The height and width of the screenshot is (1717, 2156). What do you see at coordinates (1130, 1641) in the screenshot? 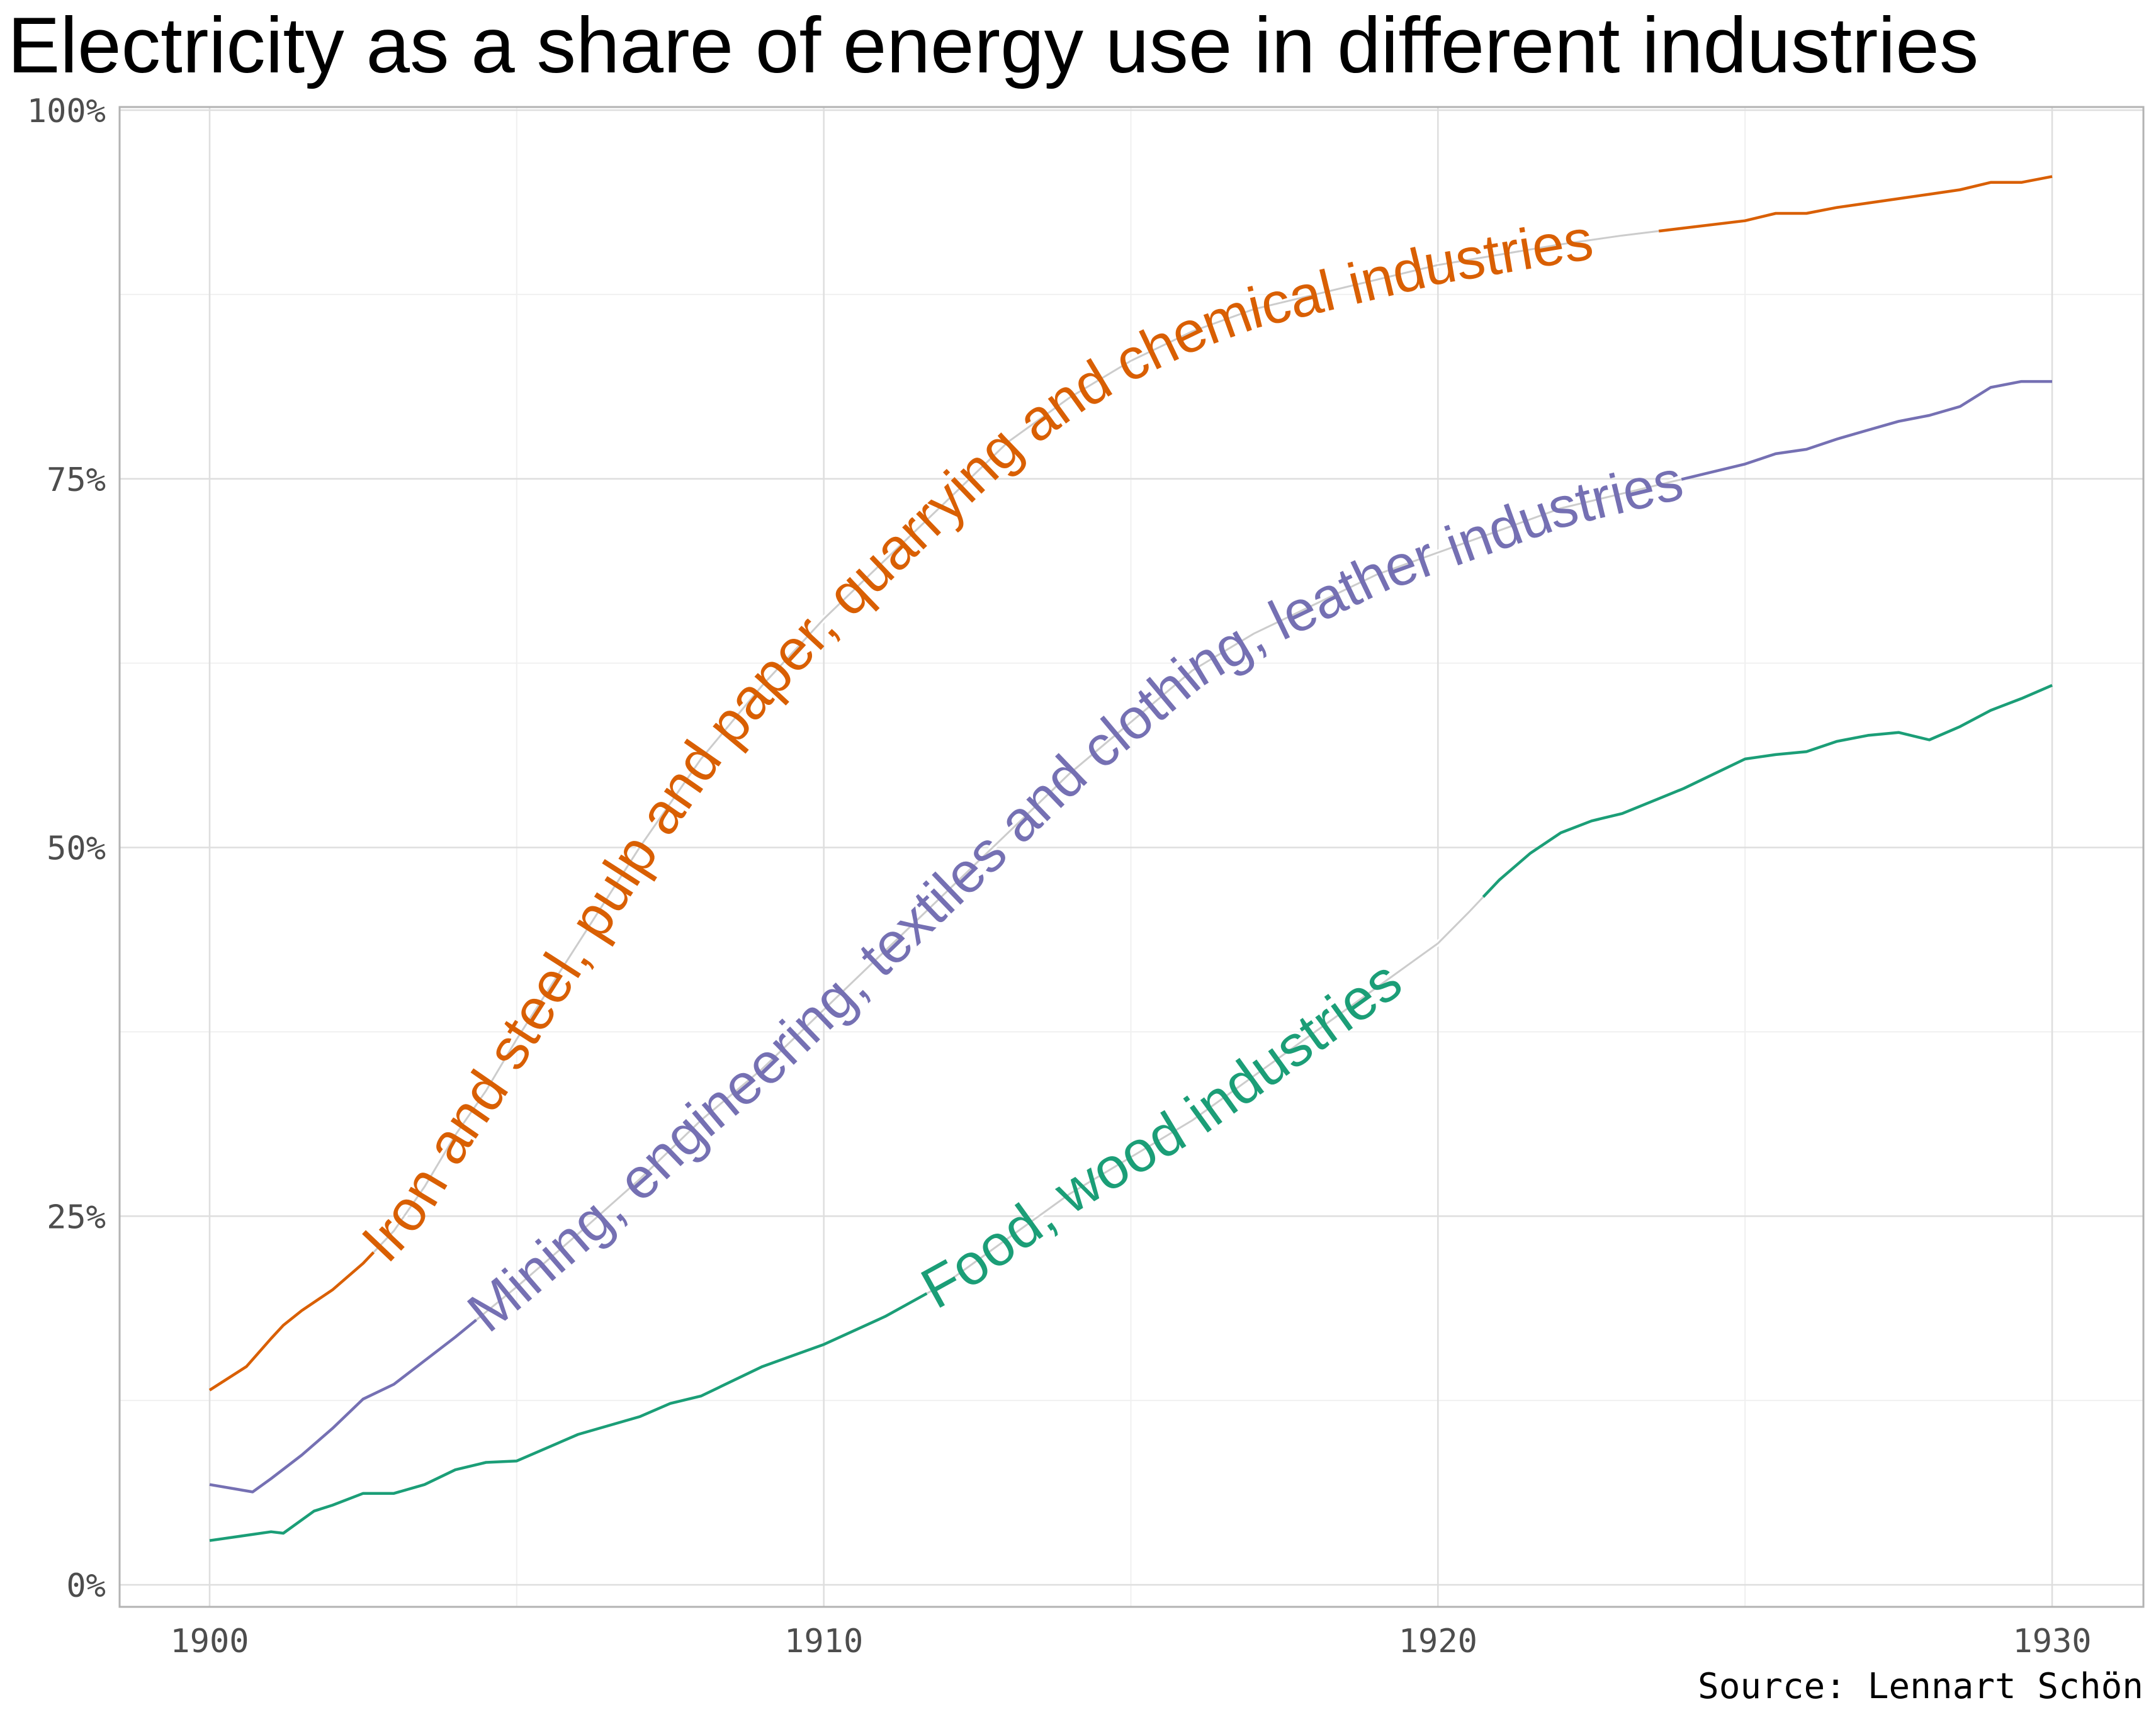
I see `x-axis: 1900 1910 1920 1930` at bounding box center [1130, 1641].